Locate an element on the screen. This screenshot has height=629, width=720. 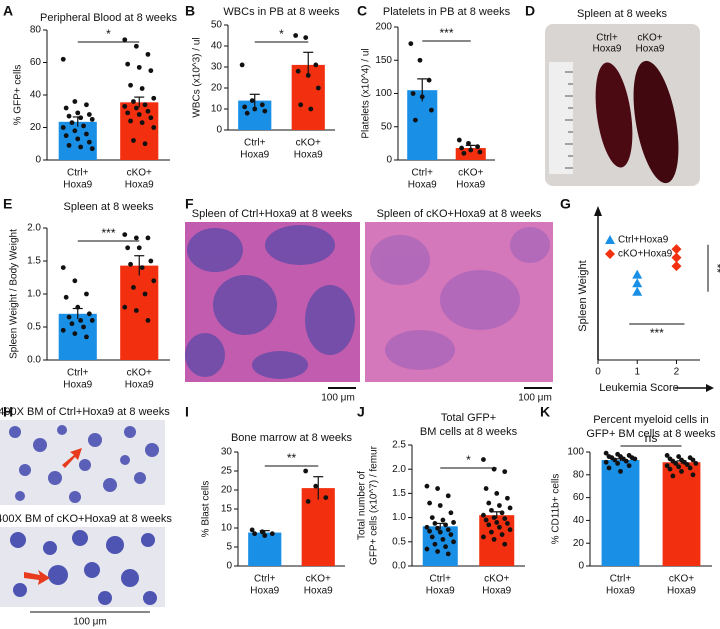
x-tick-label: Ctrl+ is located at coordinates (441, 579).